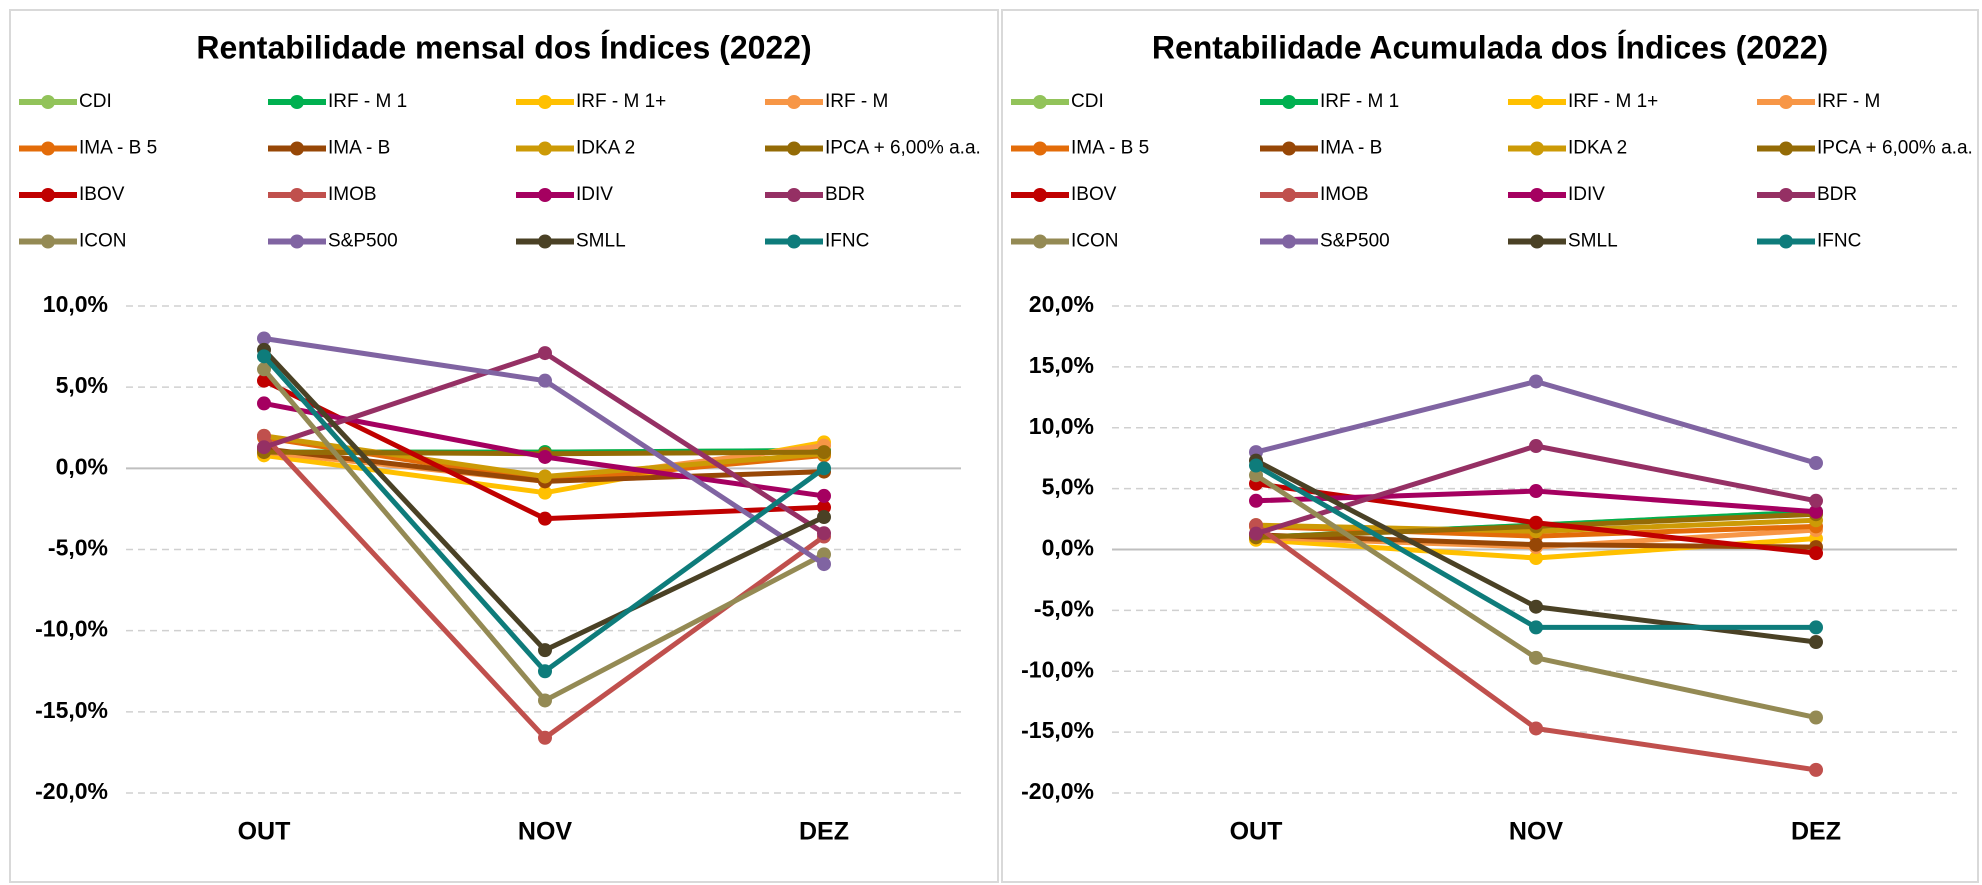  I want to click on y-tick-label: -10,0%, so click(1057, 669).